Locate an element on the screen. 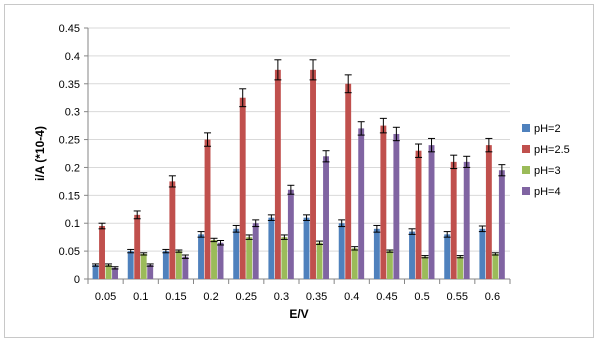  bar-pH3-0.15 is located at coordinates (178, 265).